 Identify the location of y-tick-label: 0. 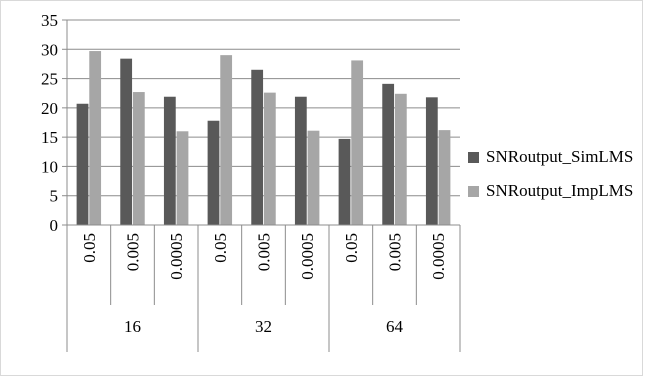
(54, 225).